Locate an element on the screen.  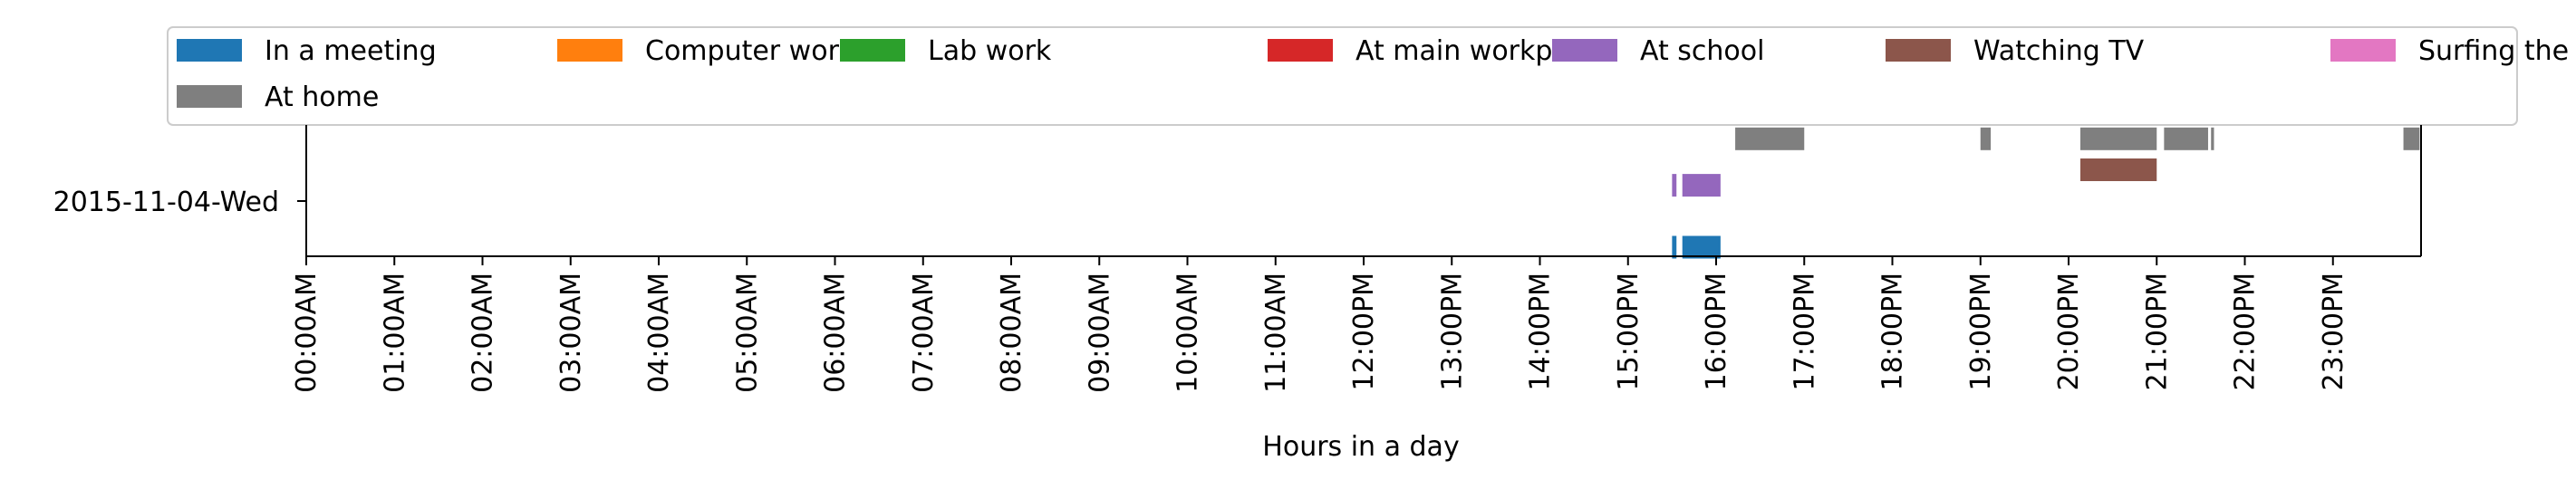
x-tick-label: 06:00AM is located at coordinates (836, 333).